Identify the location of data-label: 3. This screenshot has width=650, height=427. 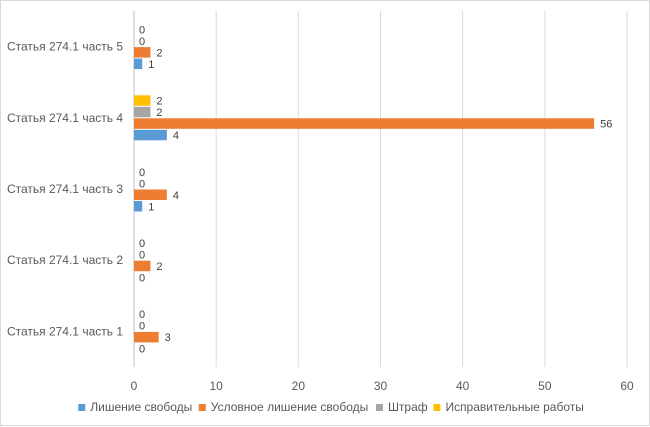
(168, 338).